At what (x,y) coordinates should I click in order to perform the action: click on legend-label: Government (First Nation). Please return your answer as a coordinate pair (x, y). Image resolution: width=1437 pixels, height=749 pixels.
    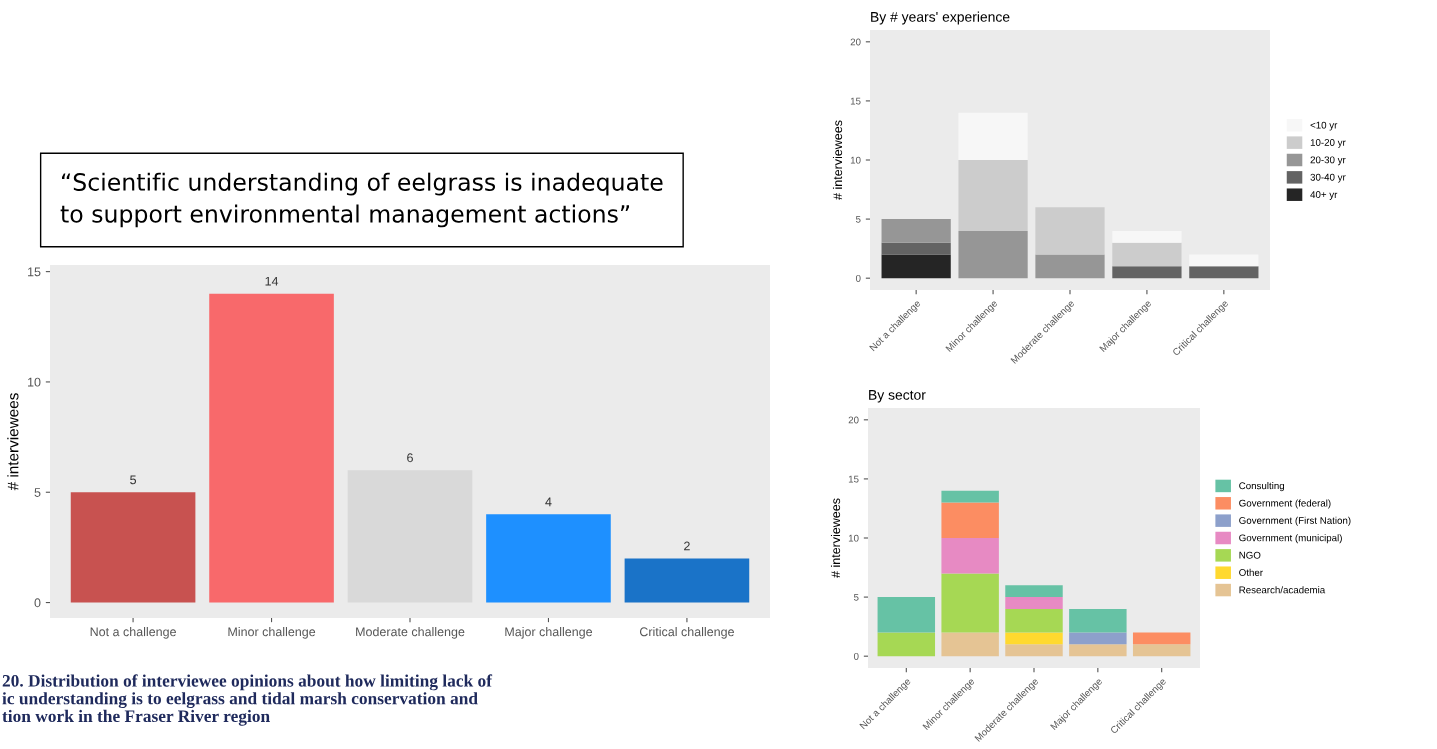
    Looking at the image, I should click on (1295, 521).